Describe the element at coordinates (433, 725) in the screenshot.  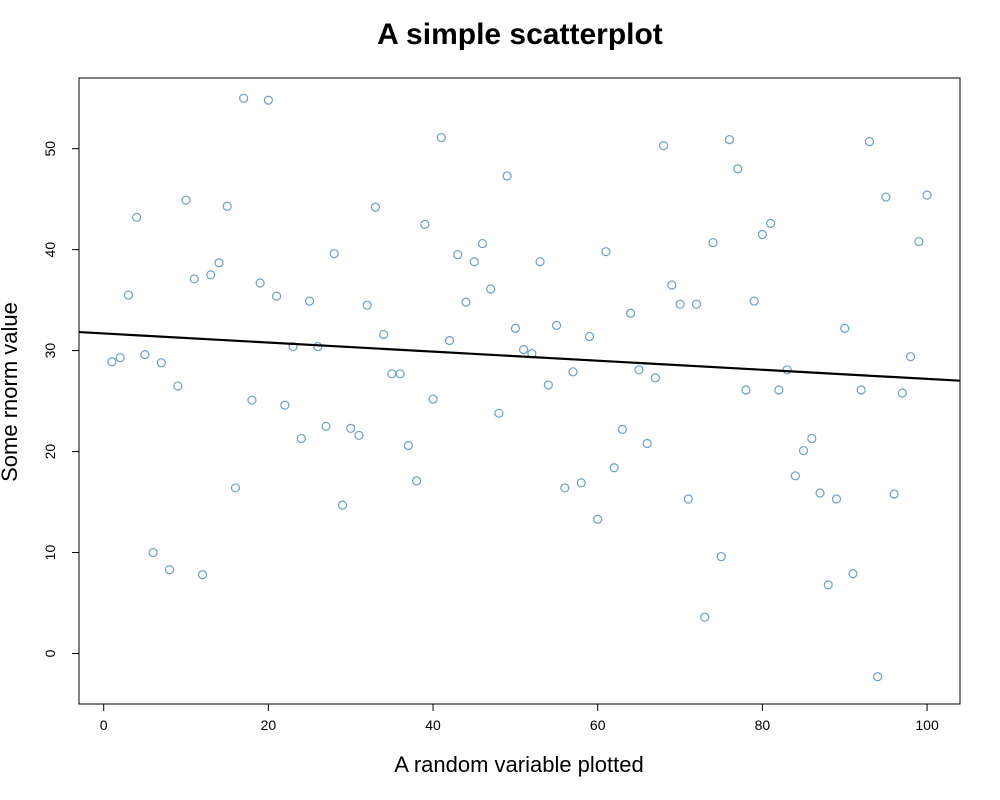
I see `x-tick-label: 40` at that location.